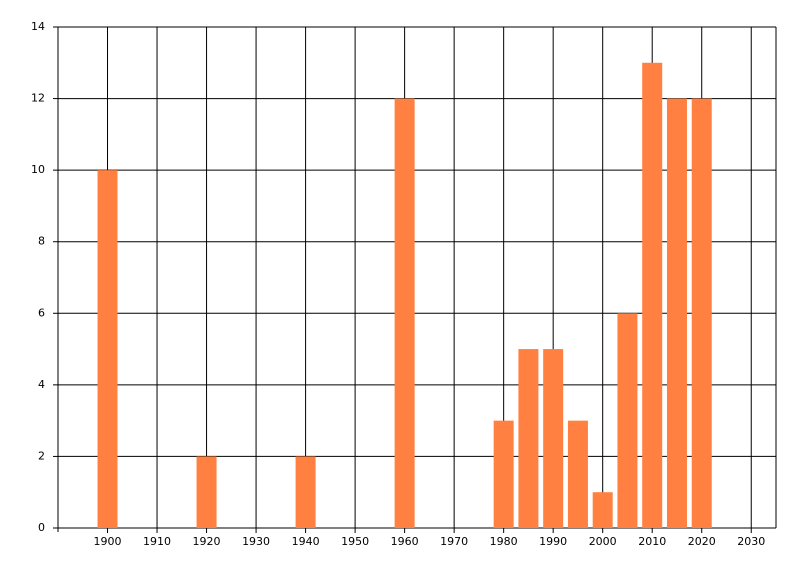  Describe the element at coordinates (41, 455) in the screenshot. I see `y-tick-label: 2` at that location.